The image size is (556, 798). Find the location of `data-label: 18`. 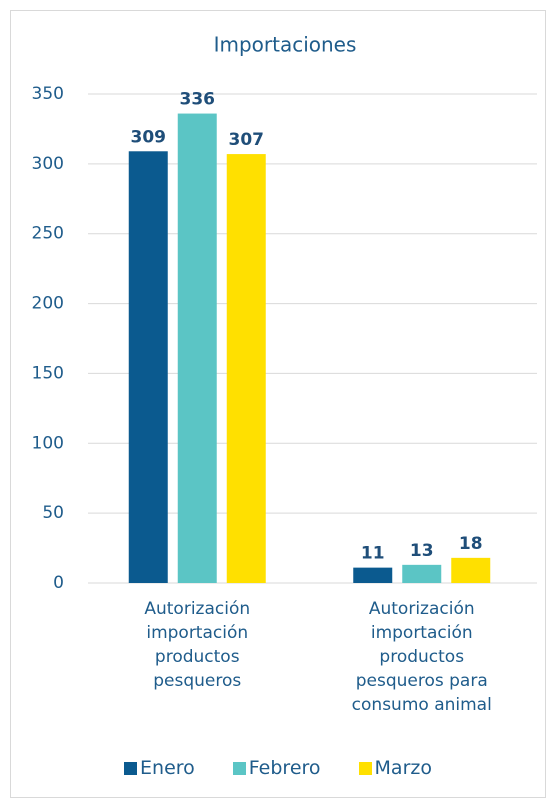

data-label: 18 is located at coordinates (471, 544).